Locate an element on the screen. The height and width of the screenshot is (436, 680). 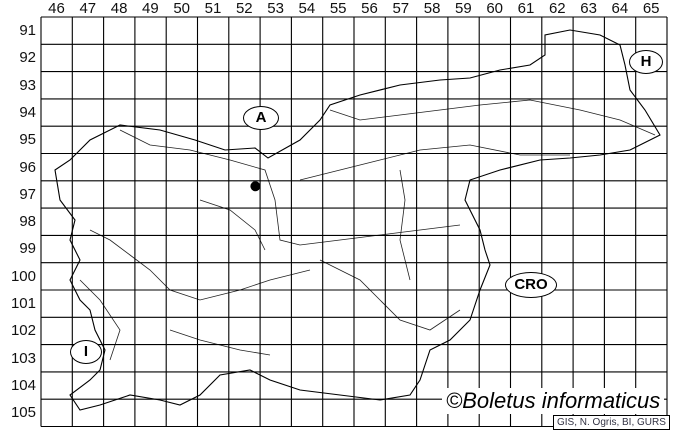
column-label: 47 is located at coordinates (88, 8).